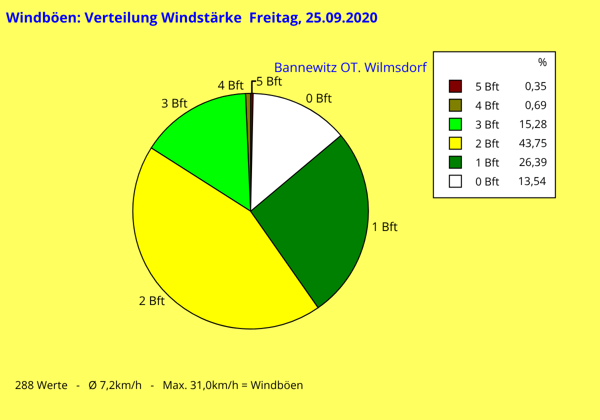 The image size is (600, 420). What do you see at coordinates (487, 86) in the screenshot?
I see `legend-label: 5 Bft` at bounding box center [487, 86].